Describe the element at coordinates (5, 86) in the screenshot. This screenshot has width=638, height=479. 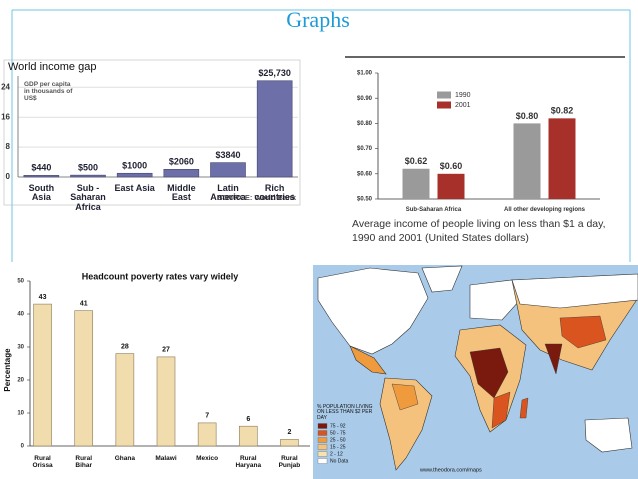
I see `y-tick-label: 24` at that location.